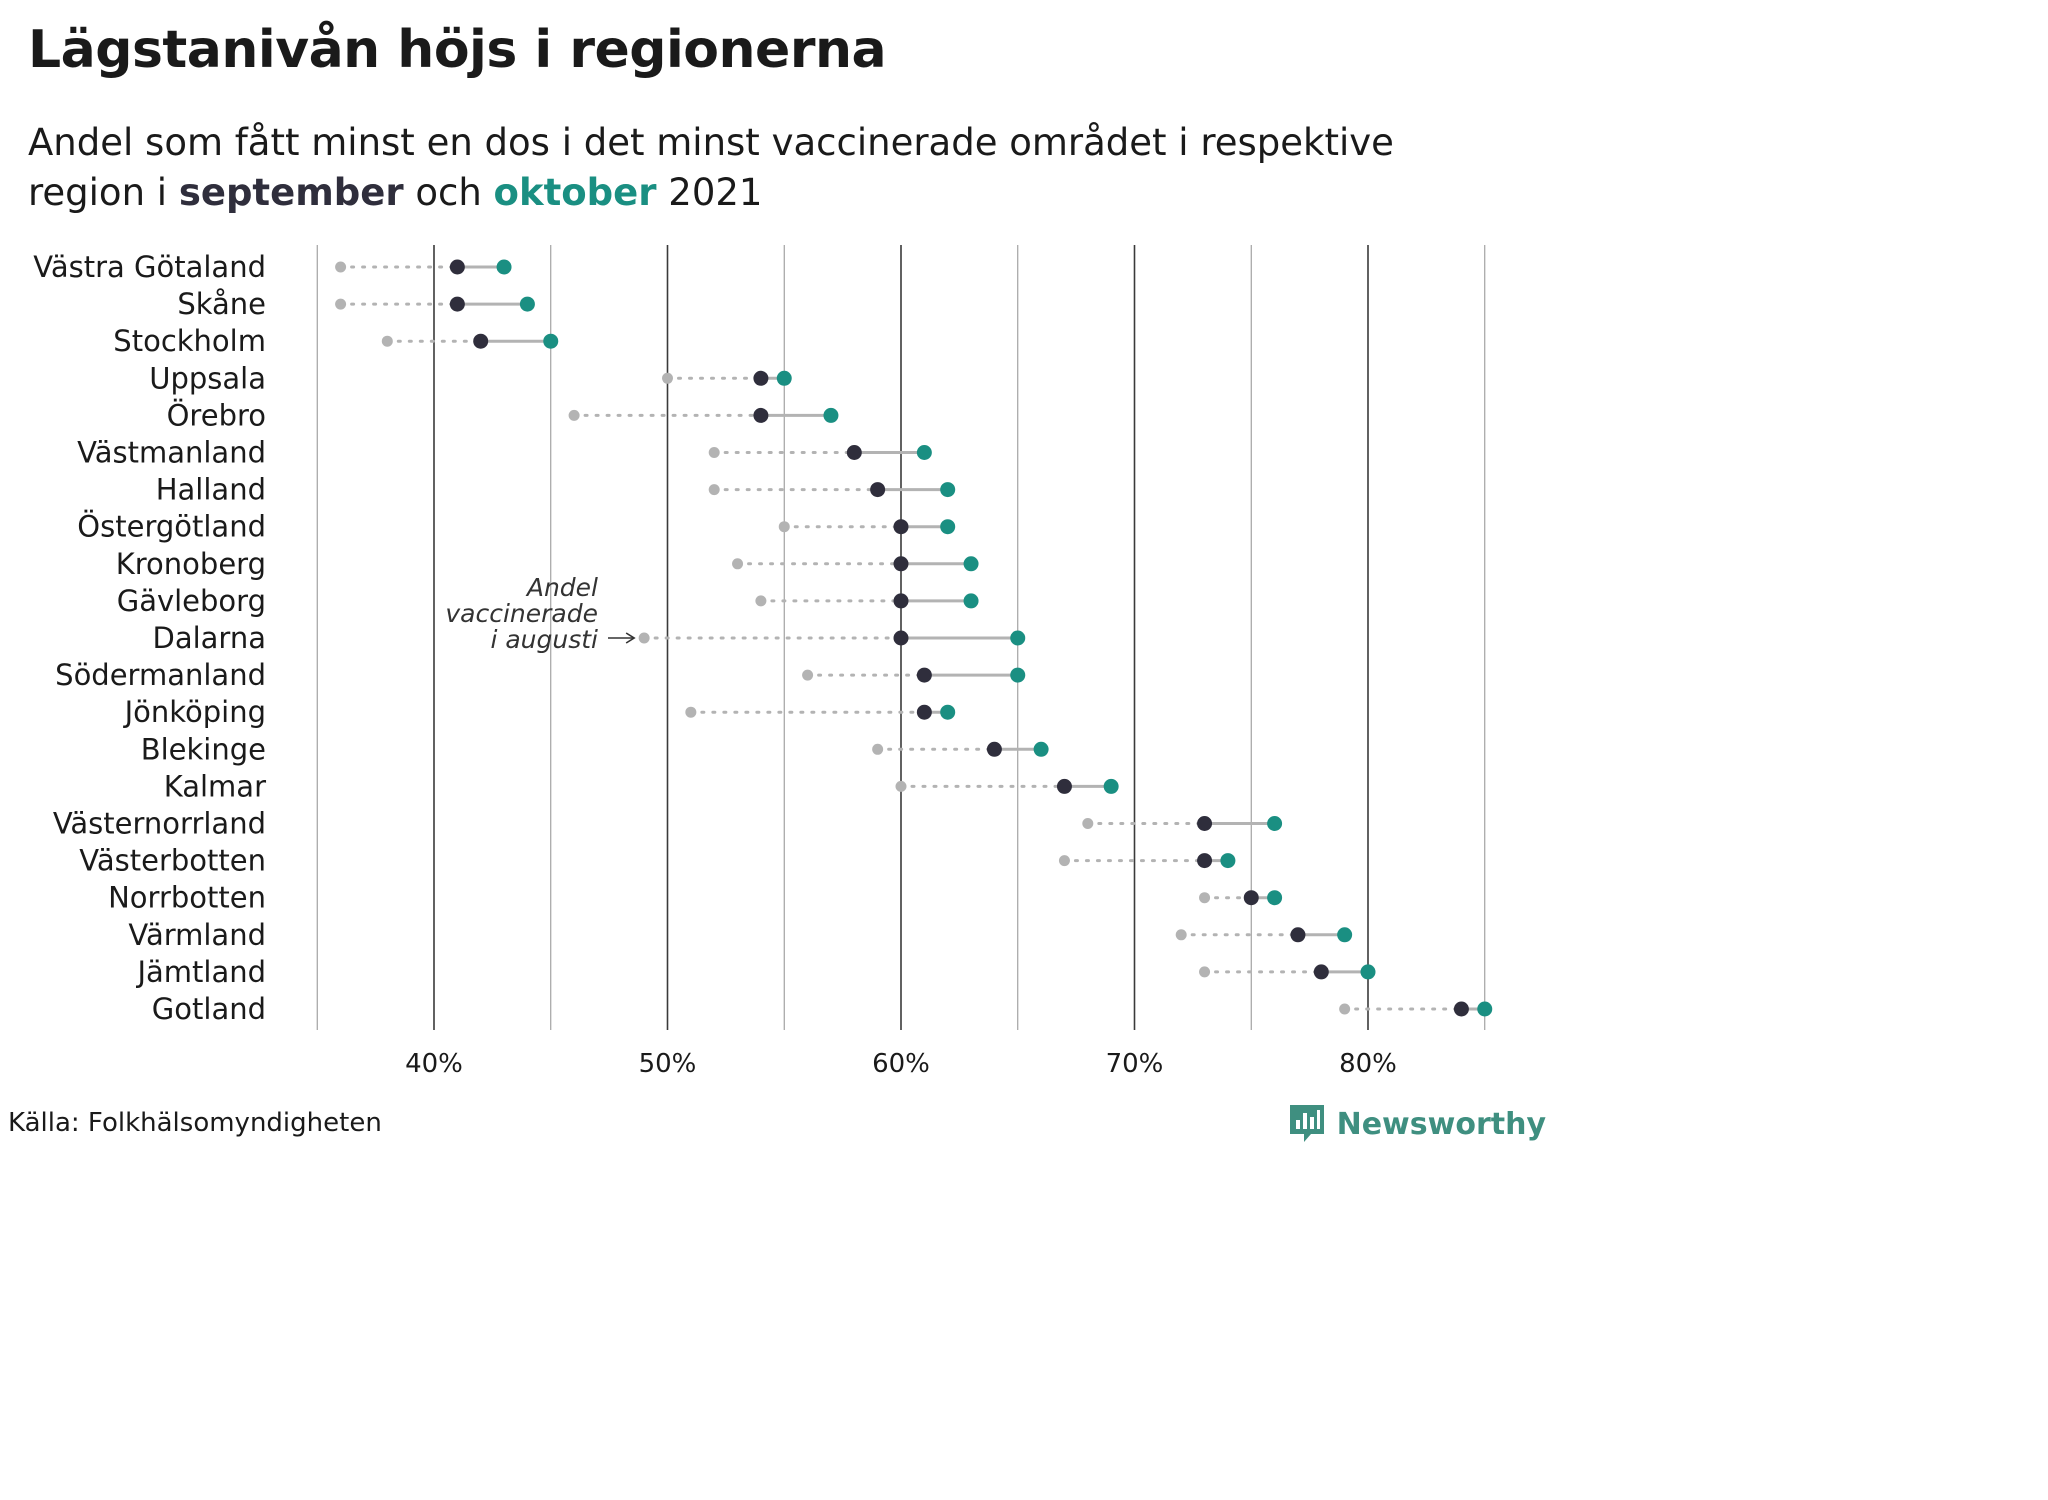  I want to click on region-label: Gävleborg, so click(191, 601).